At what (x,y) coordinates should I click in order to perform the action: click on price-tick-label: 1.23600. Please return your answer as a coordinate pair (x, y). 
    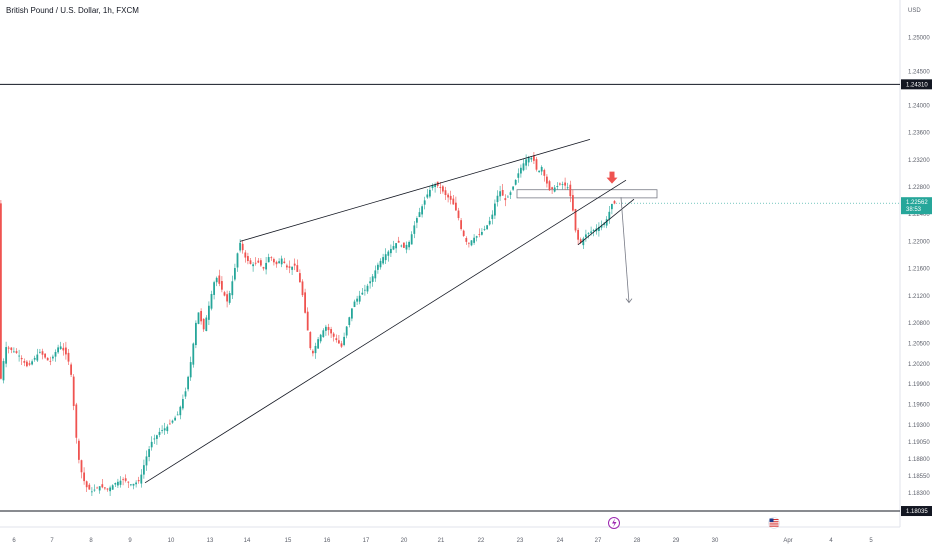
    Looking at the image, I should click on (919, 134).